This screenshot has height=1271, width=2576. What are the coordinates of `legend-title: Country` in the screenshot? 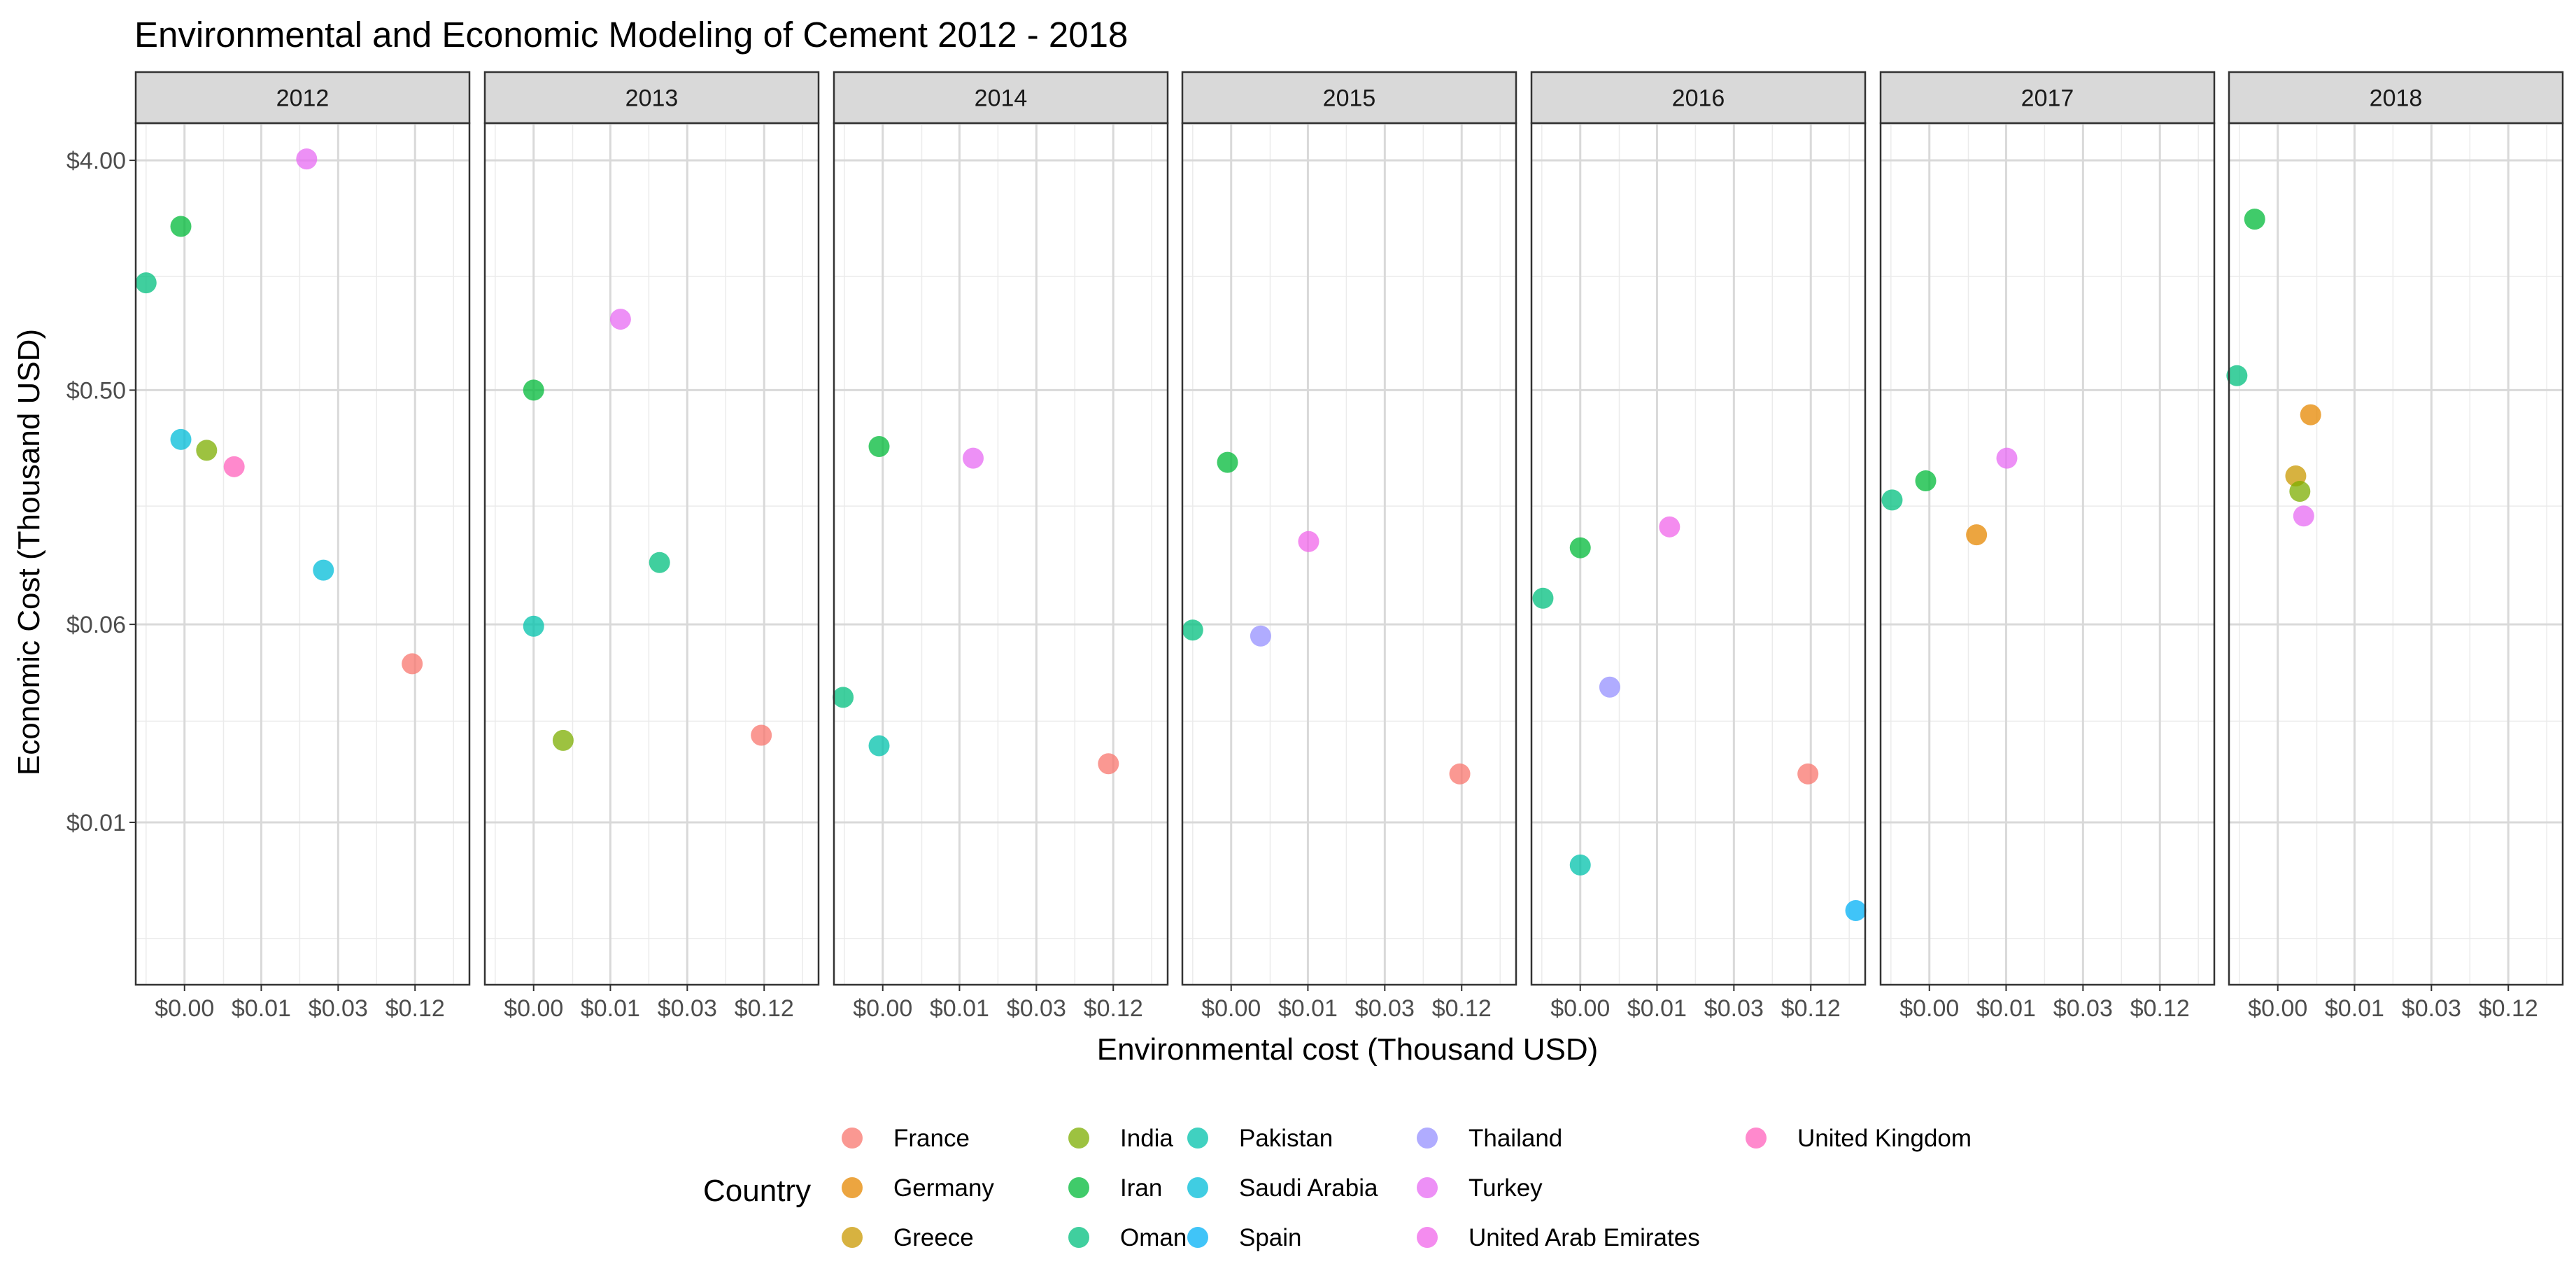 It's located at (757, 1191).